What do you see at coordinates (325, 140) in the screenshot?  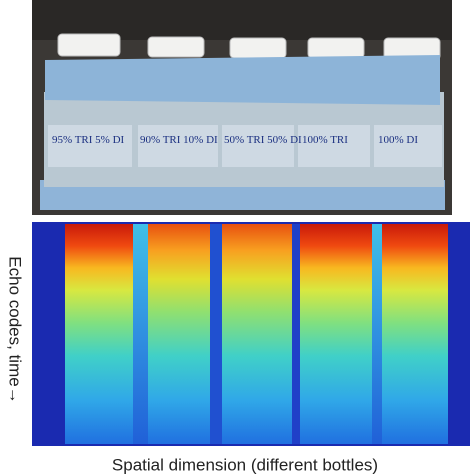 I see `bottle-label: 100% TRI` at bounding box center [325, 140].